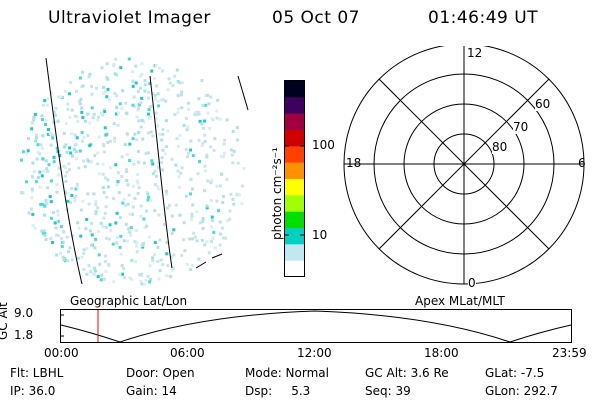 The height and width of the screenshot is (400, 600). I want to click on colorbar-frame, so click(294, 178).